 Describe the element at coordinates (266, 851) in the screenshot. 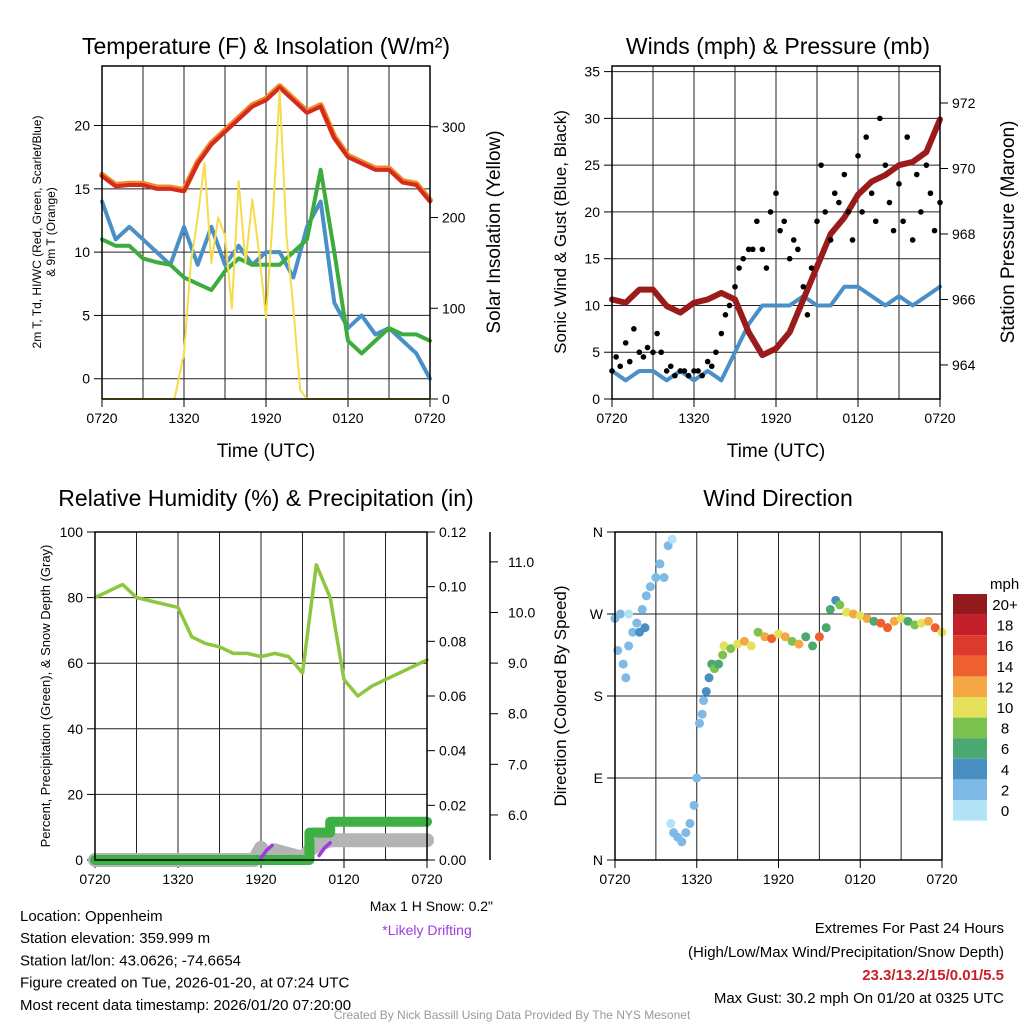

I see `drifting-mark` at that location.